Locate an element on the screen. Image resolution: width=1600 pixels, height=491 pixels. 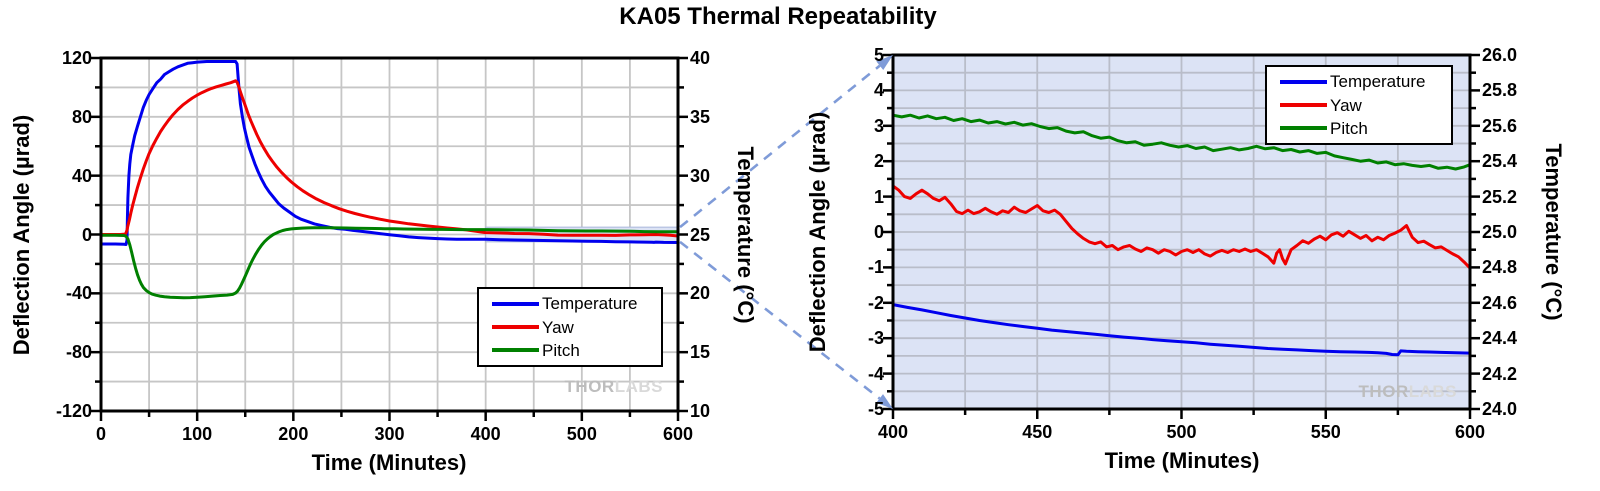
y-right-tick-label: 25 is located at coordinates (700, 234).